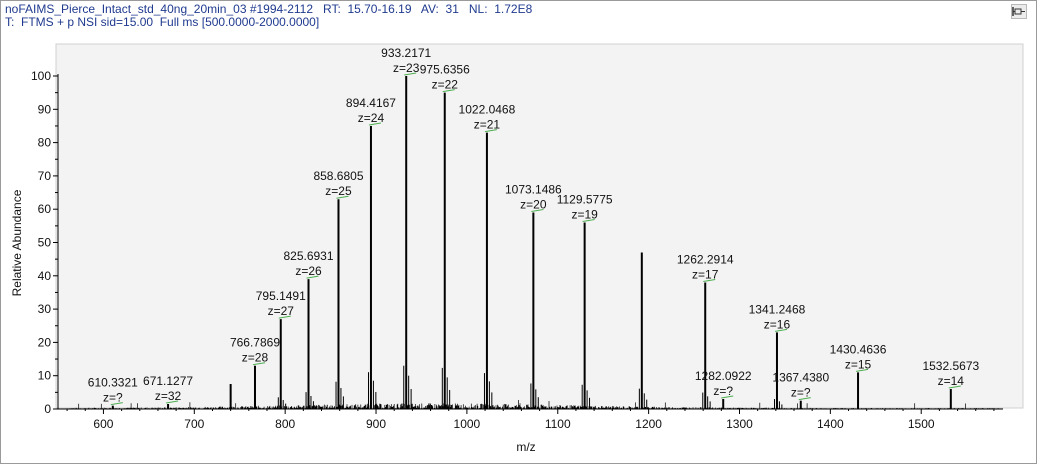 This screenshot has width=1037, height=464. Describe the element at coordinates (168, 396) in the screenshot. I see `peak-charge-label: z=32` at that location.